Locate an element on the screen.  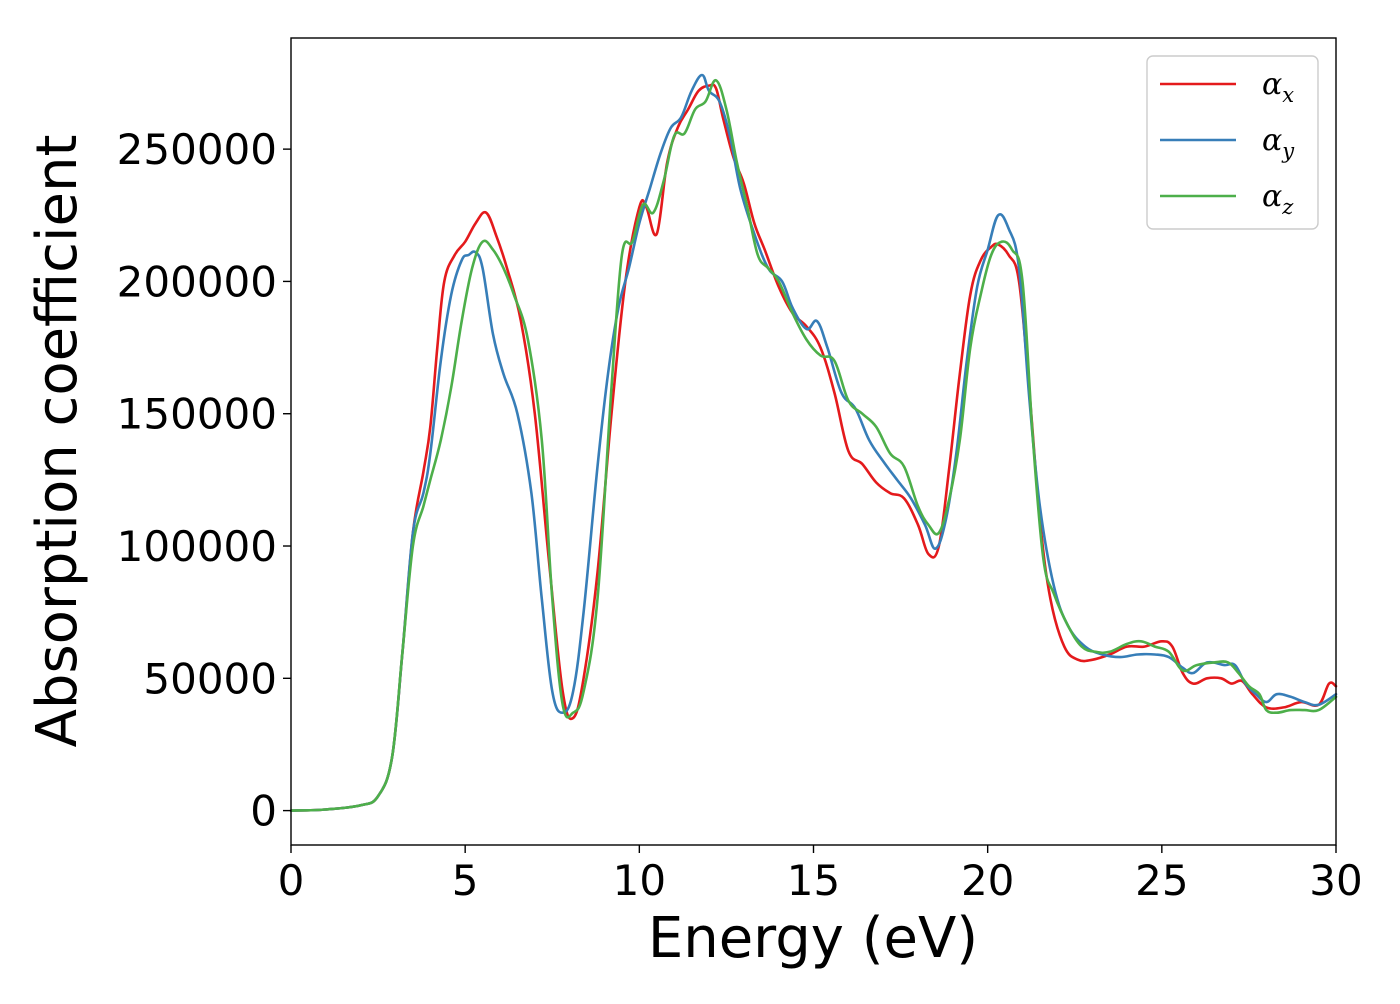
y-tick-label: 150000 is located at coordinates (197, 414).